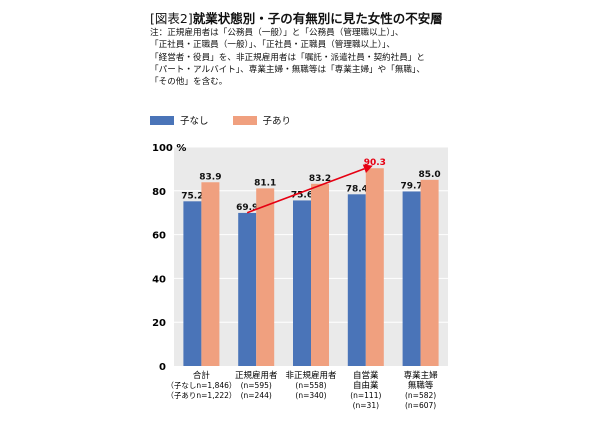 The width and height of the screenshot is (590, 429). What do you see at coordinates (320, 179) in the screenshot?
I see `data-label: 83.2` at bounding box center [320, 179].